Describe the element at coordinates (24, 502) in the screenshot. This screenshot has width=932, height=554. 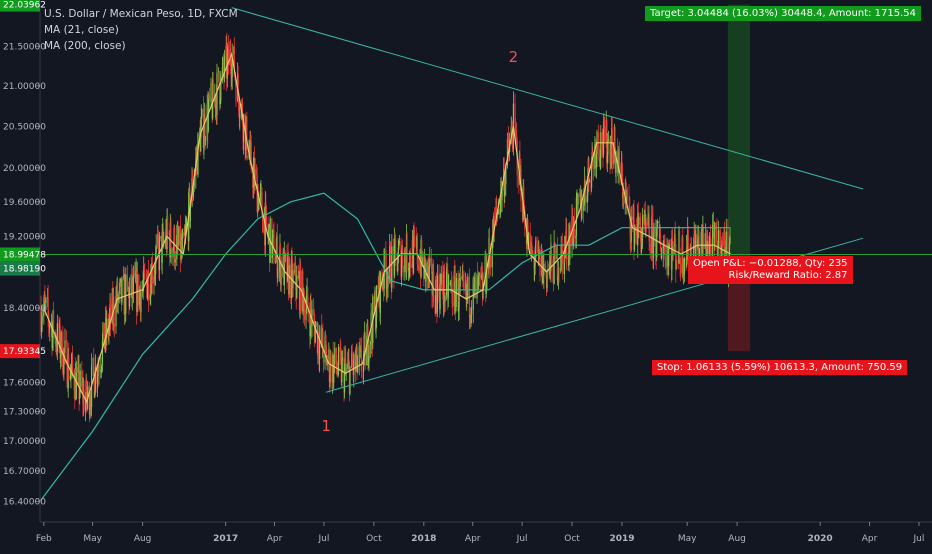
I see `y-tick-label: 16.40000` at that location.